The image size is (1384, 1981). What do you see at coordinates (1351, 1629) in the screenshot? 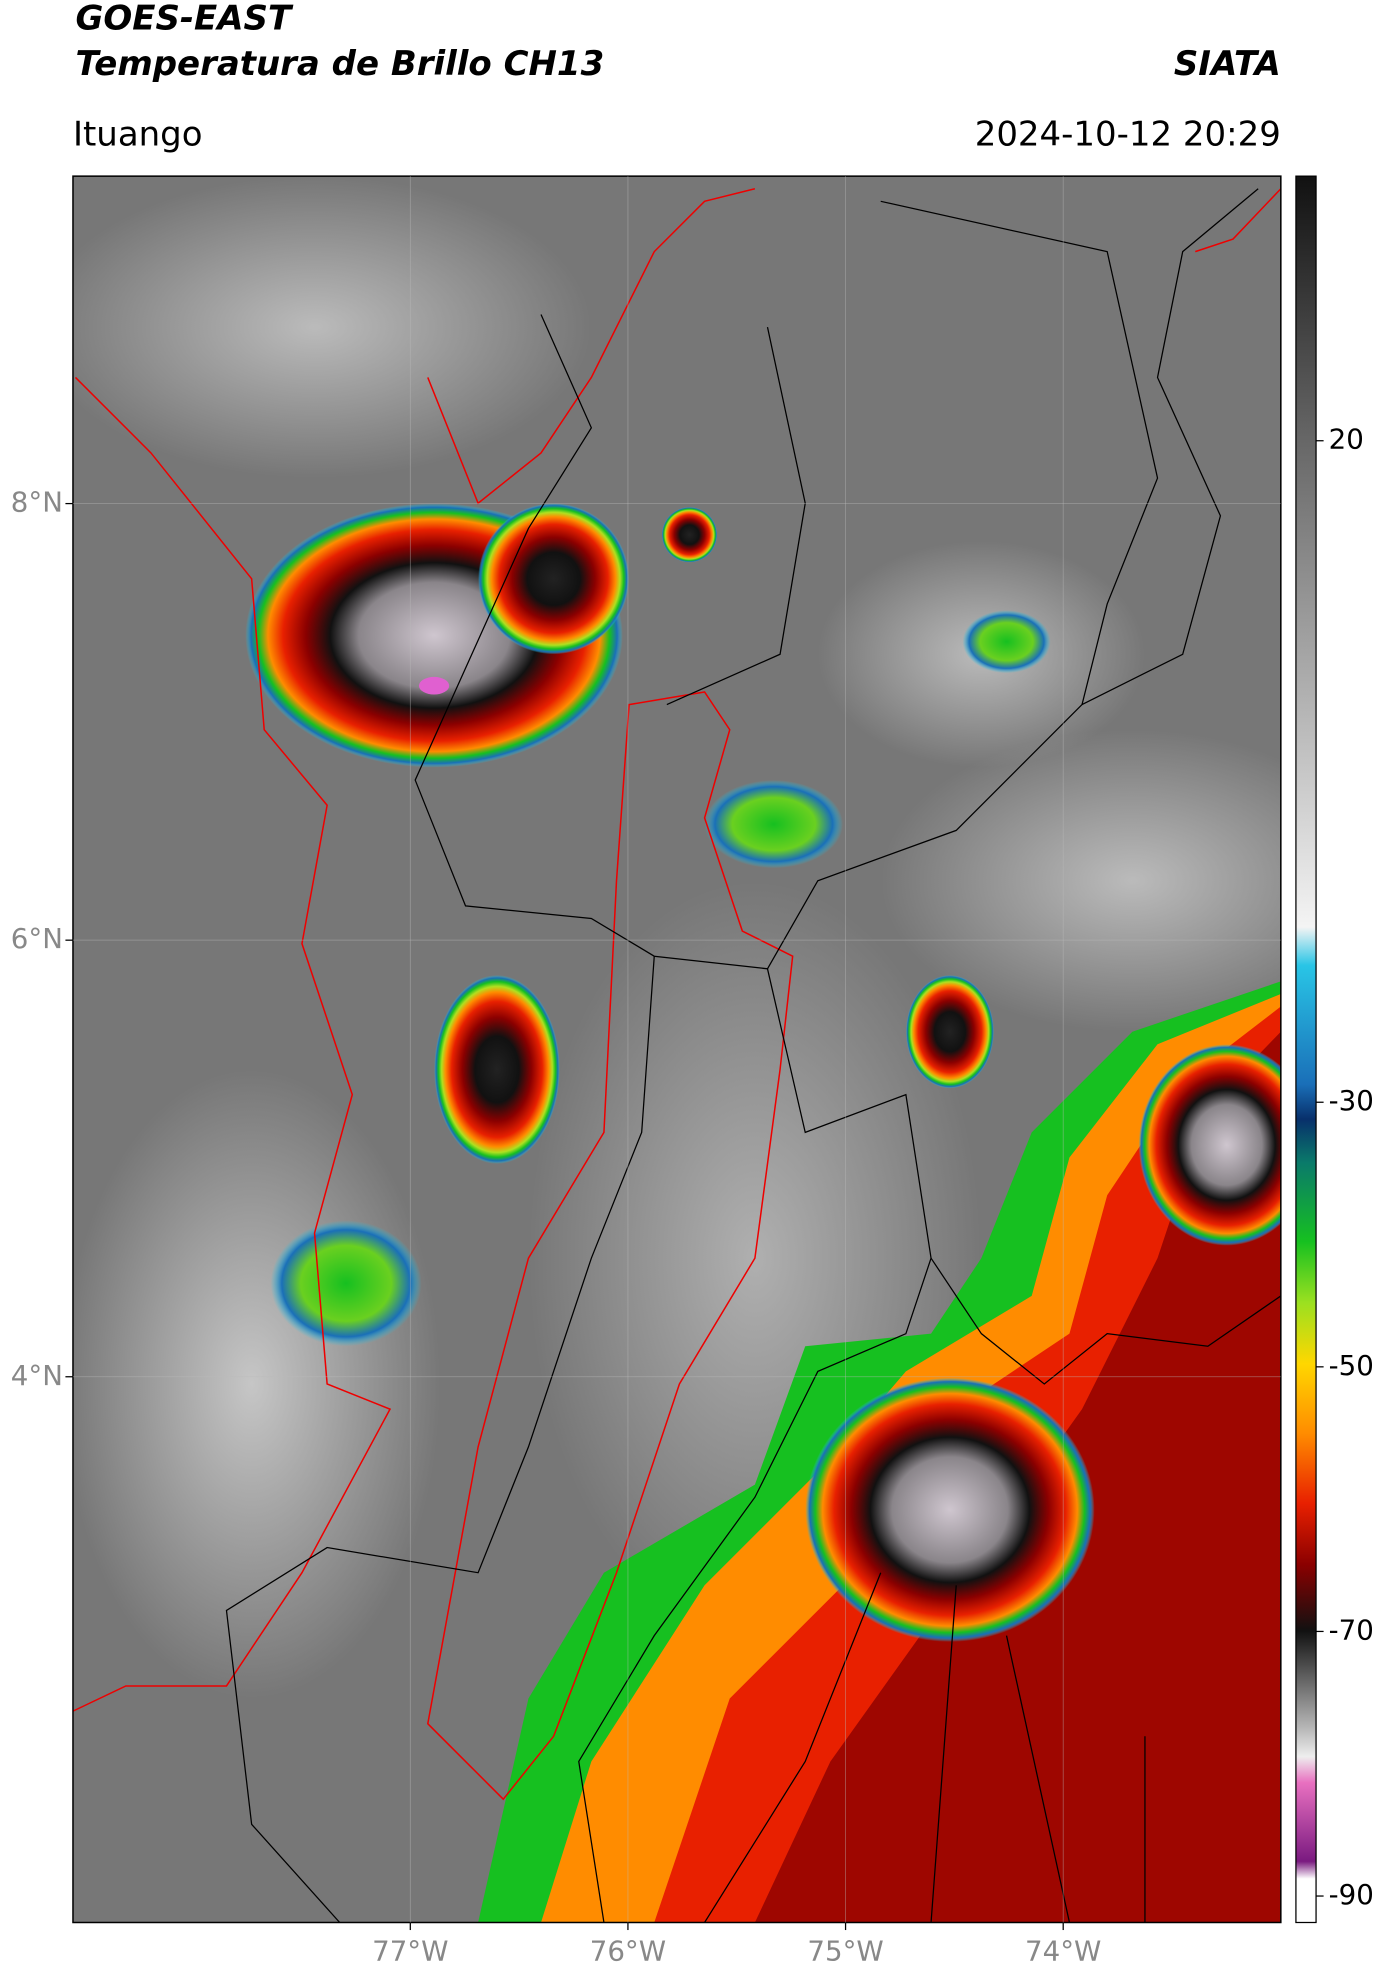
I see `colorbar-tick-label: -70` at bounding box center [1351, 1629].